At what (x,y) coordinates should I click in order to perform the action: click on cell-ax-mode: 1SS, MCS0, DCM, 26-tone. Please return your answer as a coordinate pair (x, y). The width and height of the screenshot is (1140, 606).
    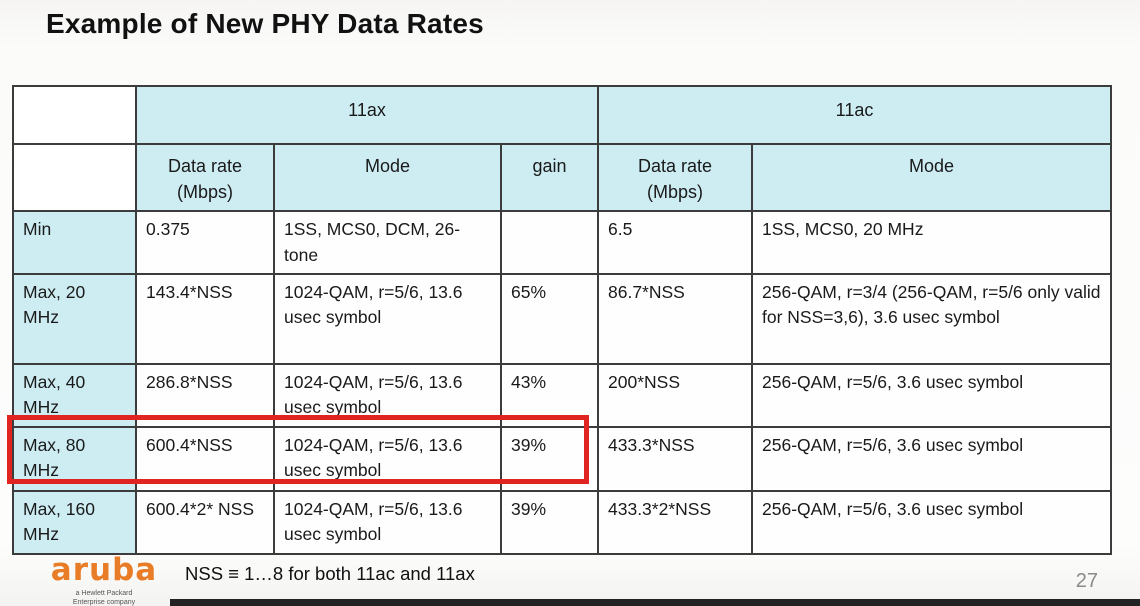
    Looking at the image, I should click on (387, 242).